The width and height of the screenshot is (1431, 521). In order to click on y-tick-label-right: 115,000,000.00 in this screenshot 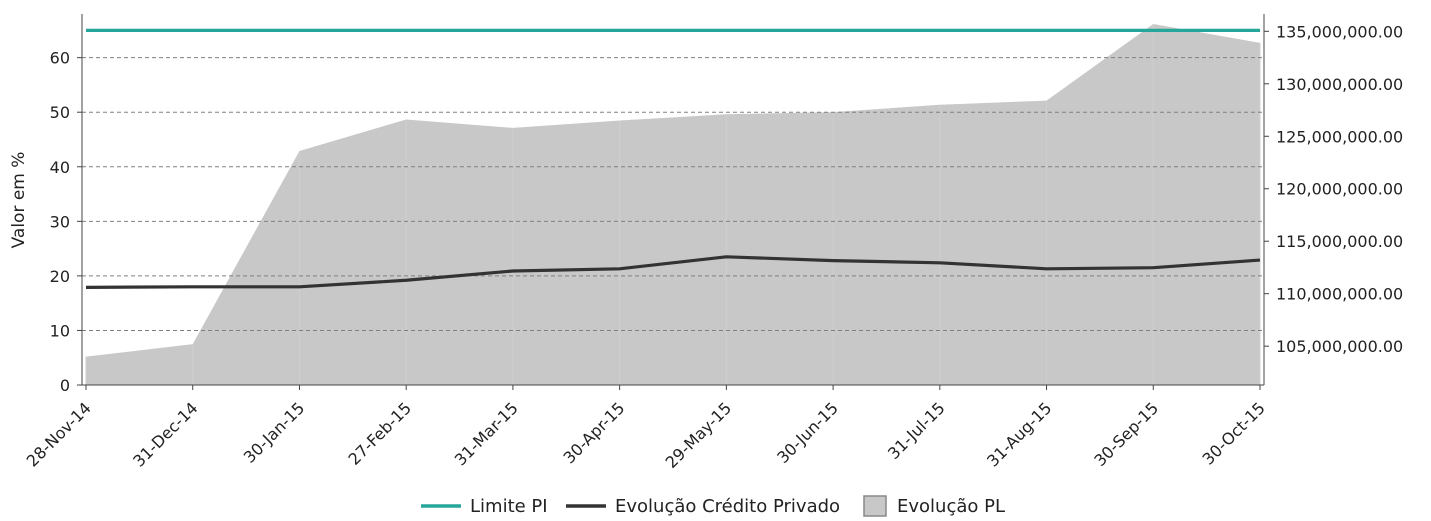, I will do `click(1339, 241)`.